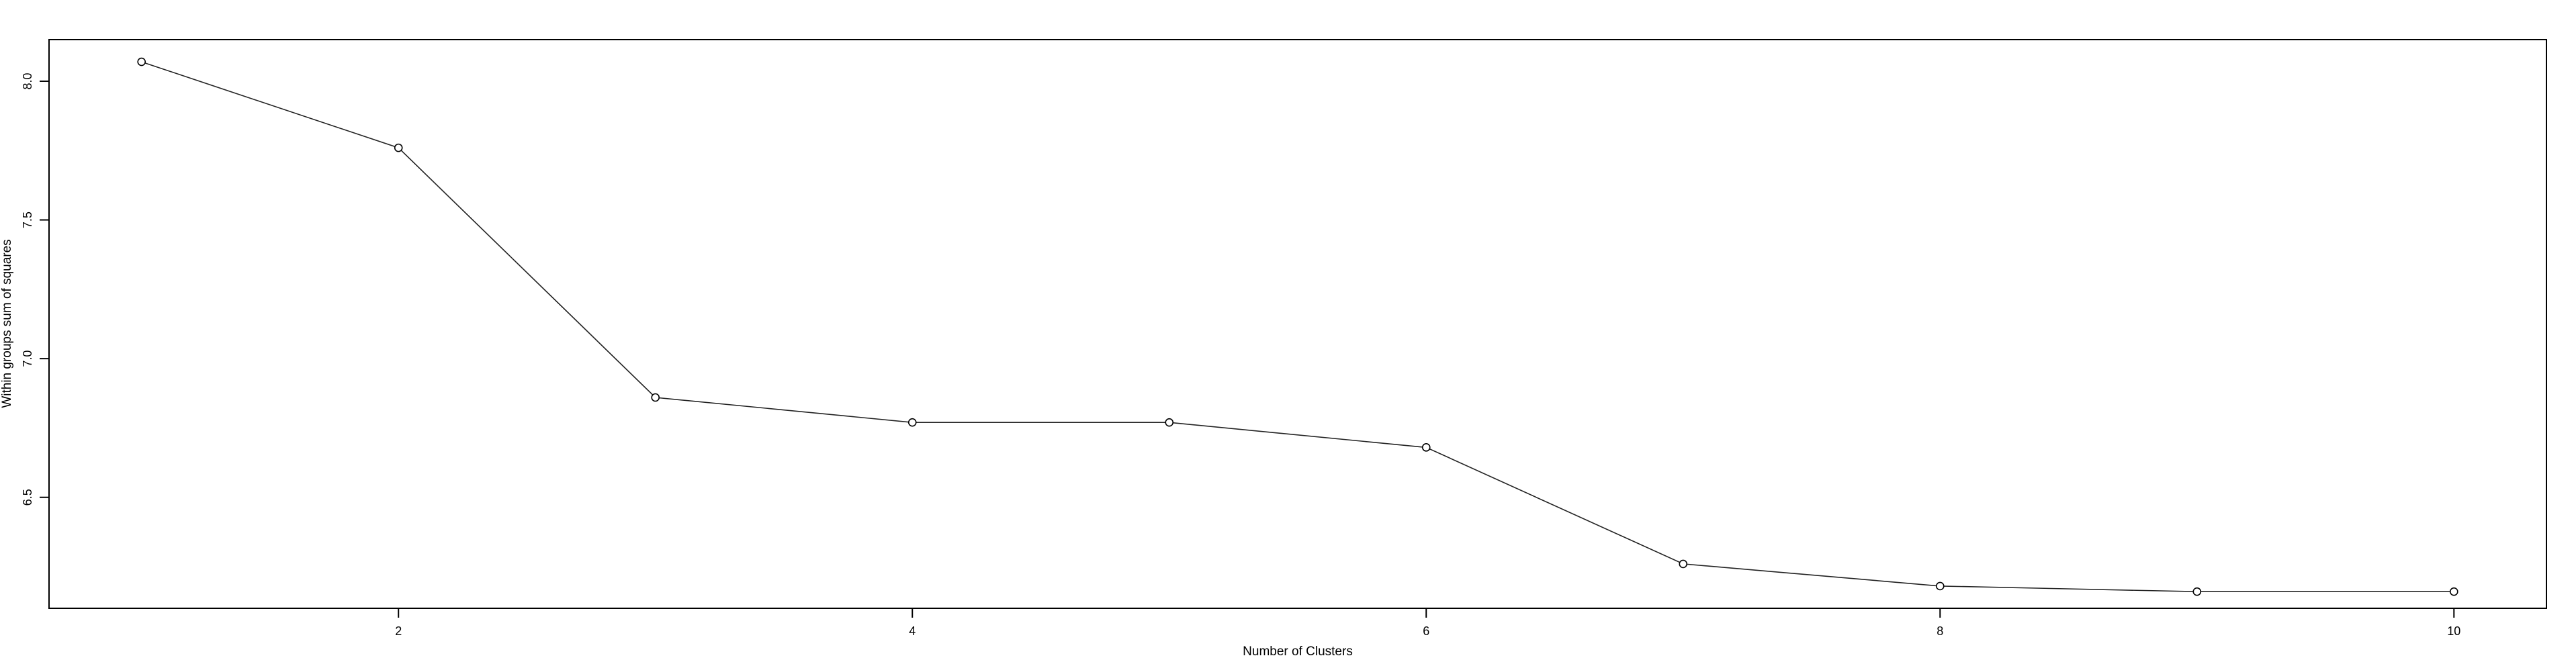 Image resolution: width=2576 pixels, height=662 pixels. Describe the element at coordinates (1940, 631) in the screenshot. I see `x-tick-label: 8` at that location.